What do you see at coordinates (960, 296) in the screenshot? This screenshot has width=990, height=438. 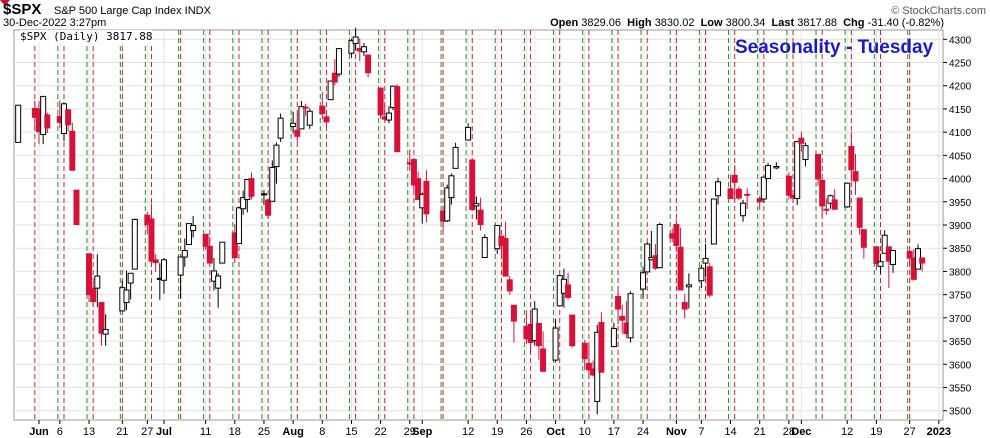 I see `y-tick-label: 3750` at bounding box center [960, 296].